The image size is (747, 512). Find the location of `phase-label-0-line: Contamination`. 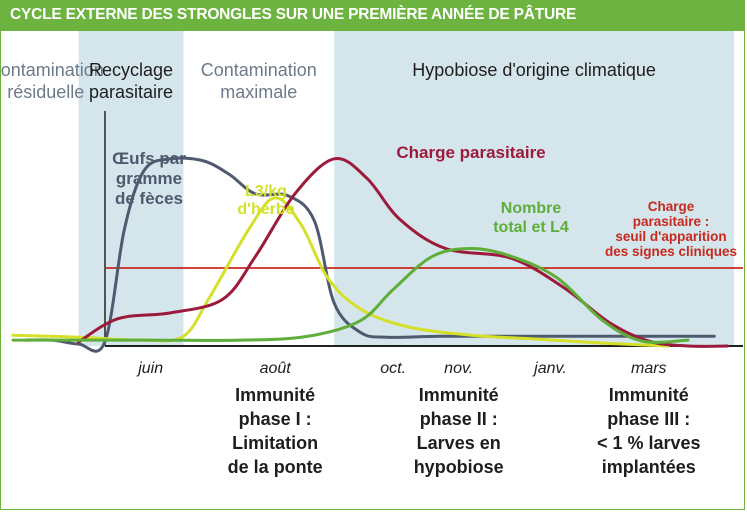

phase-label-0-line: Contamination is located at coordinates (52, 70).